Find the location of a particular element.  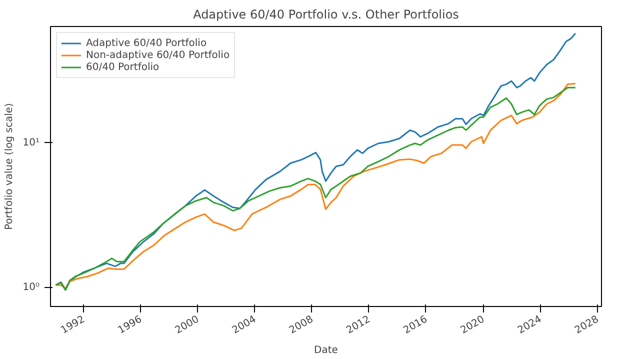

legend-label: Adaptive 60/40 Portfolio is located at coordinates (146, 43).